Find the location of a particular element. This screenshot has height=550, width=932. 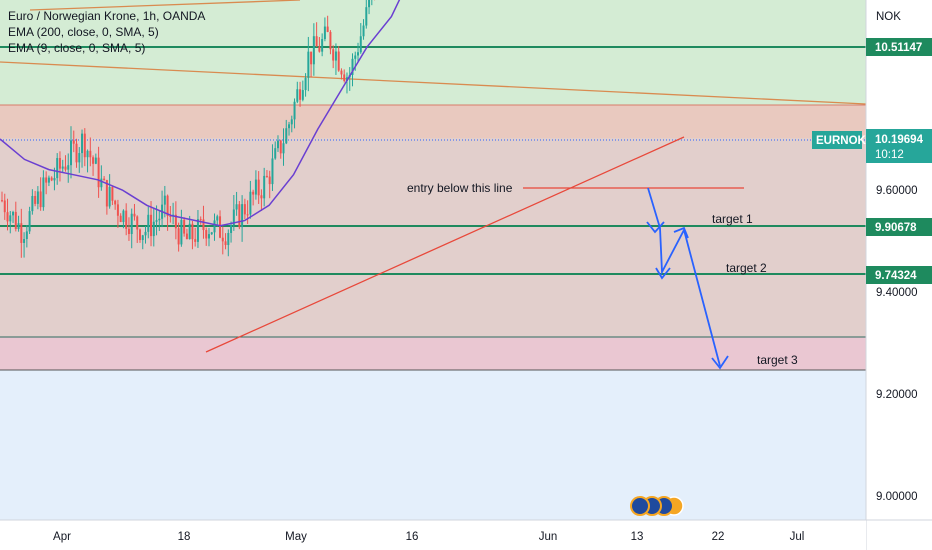

price-axis is located at coordinates (899, 260).